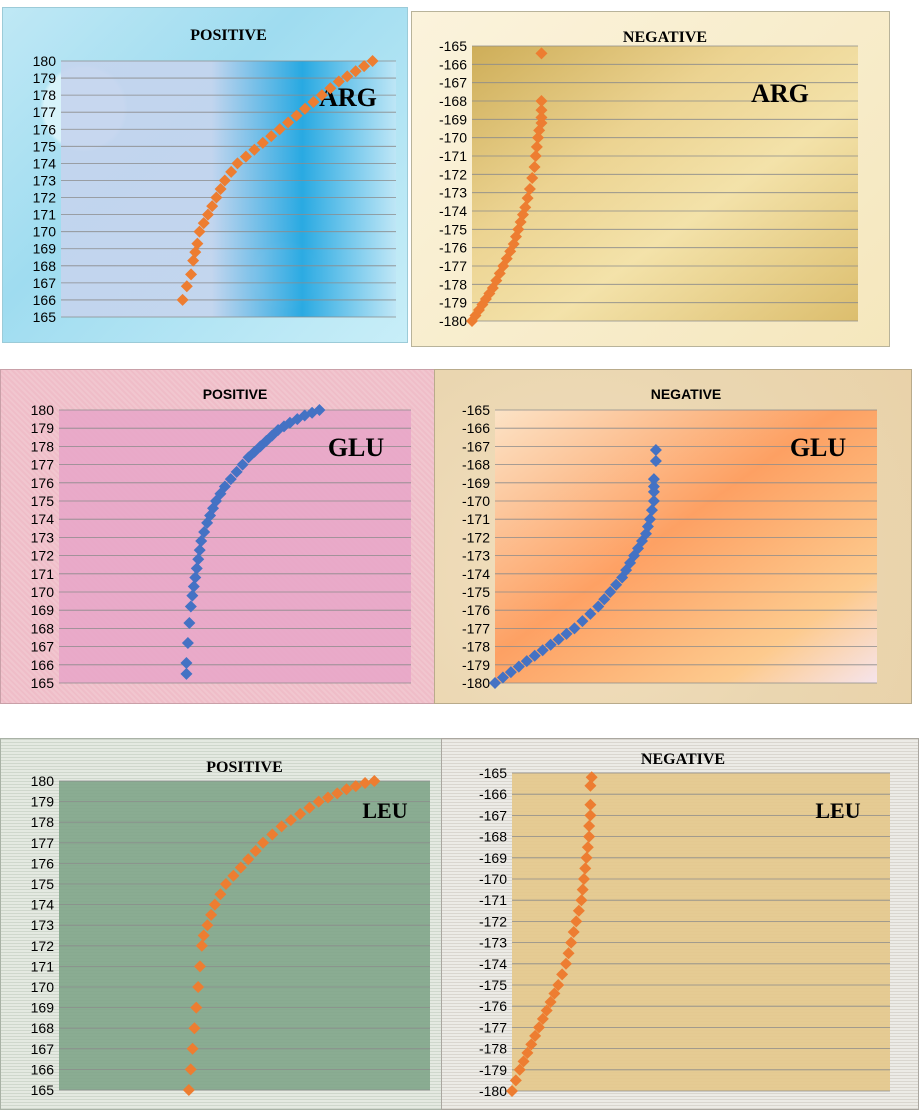 The image size is (919, 1115). Describe the element at coordinates (476, 519) in the screenshot. I see `y-tick-label: -171` at that location.